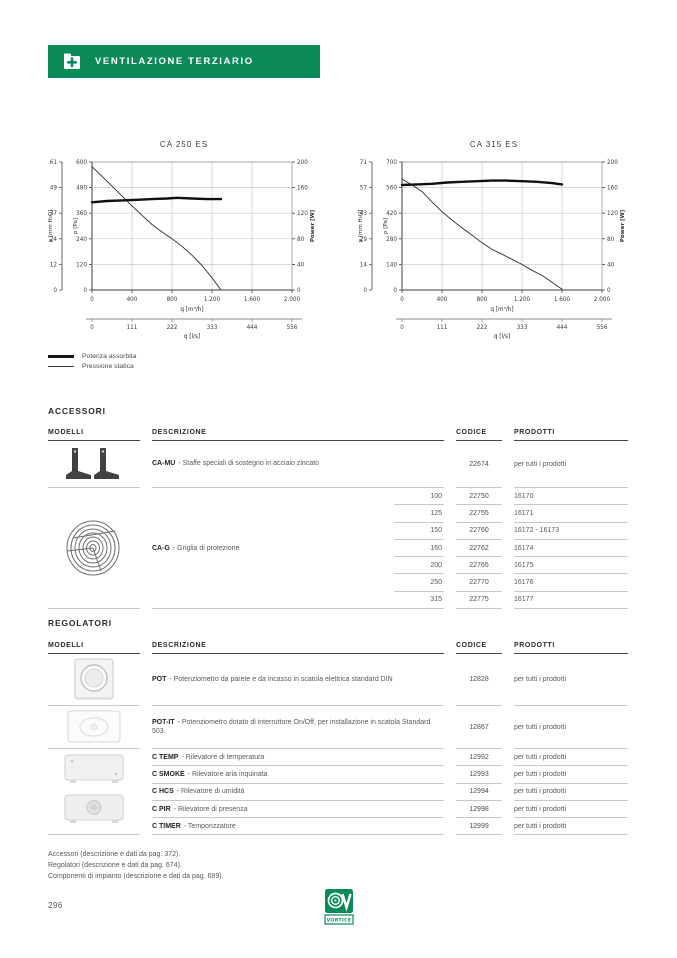  I want to click on col-header-modelli: MODELLI, so click(94, 435).